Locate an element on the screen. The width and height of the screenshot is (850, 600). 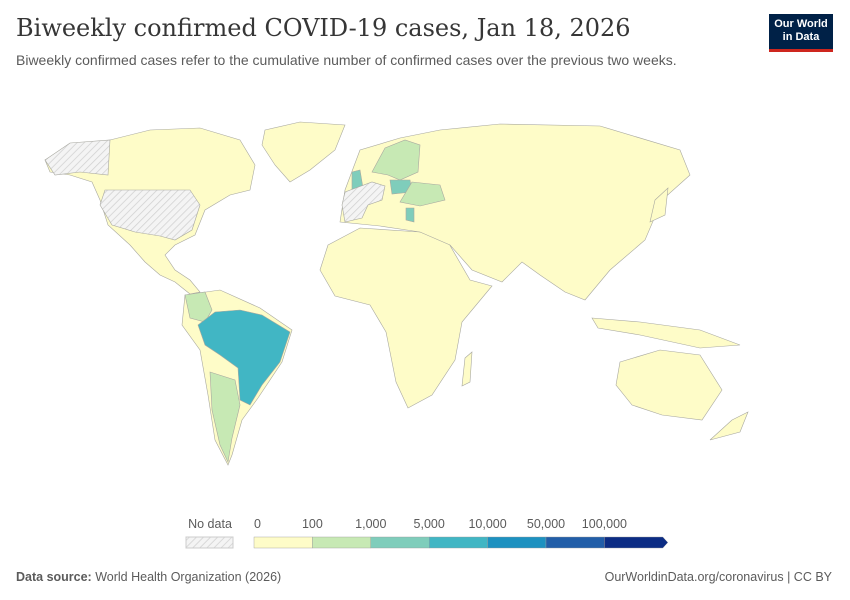
region-eurasia is located at coordinates (515, 212).